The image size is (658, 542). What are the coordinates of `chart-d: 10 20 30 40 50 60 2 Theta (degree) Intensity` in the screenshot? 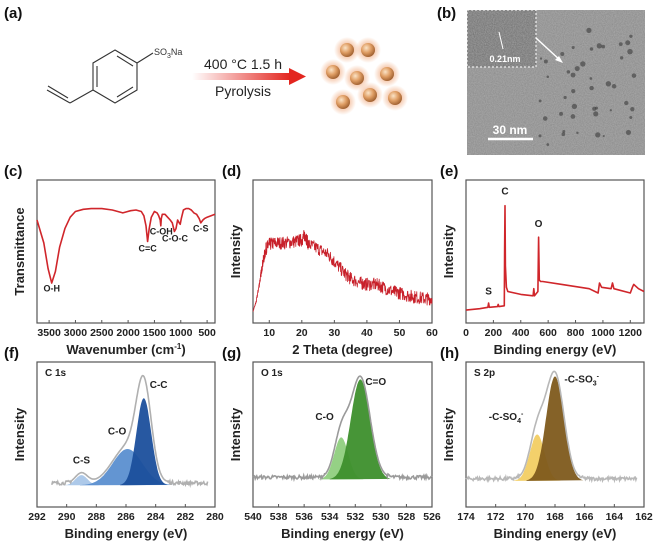 It's located at (333, 268).